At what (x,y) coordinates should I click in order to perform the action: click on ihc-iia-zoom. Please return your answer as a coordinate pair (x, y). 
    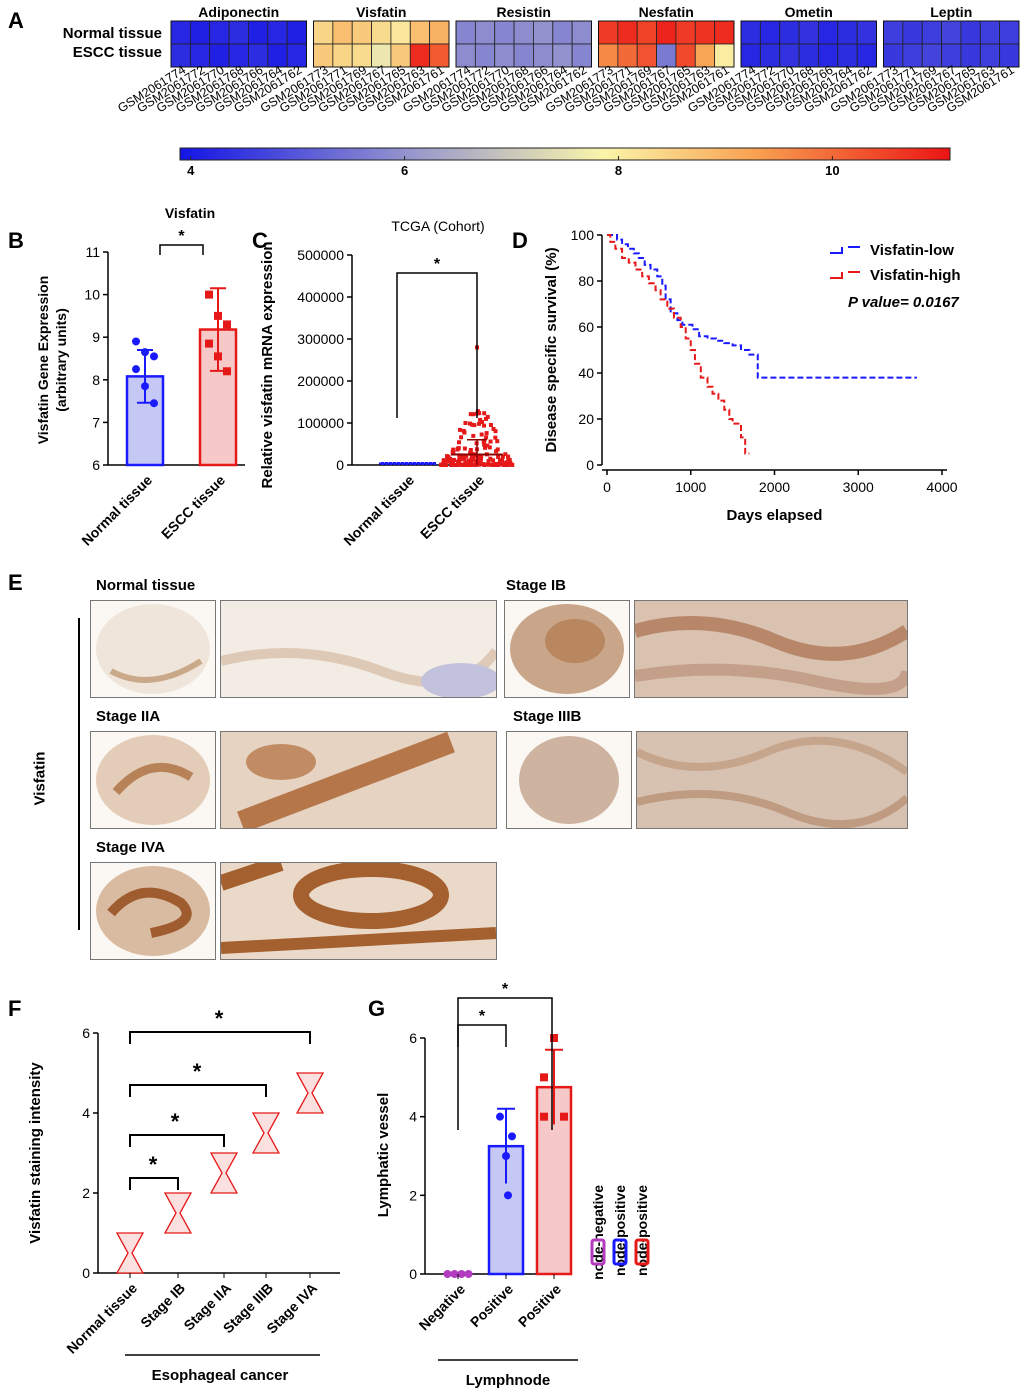
    Looking at the image, I should click on (358, 780).